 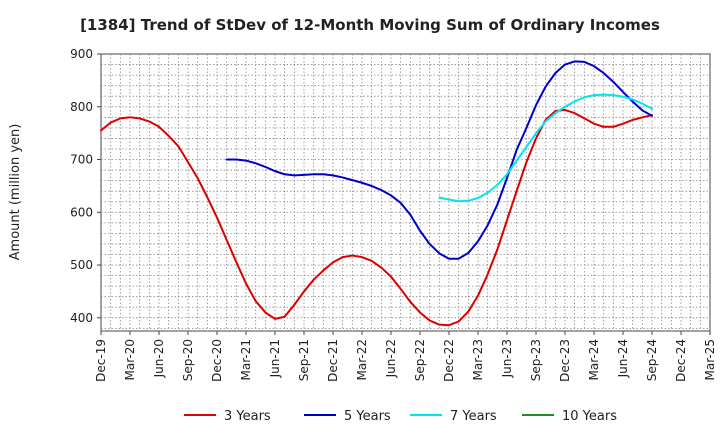 I want to click on x-tick-label: Dec-20, so click(x=217, y=360).